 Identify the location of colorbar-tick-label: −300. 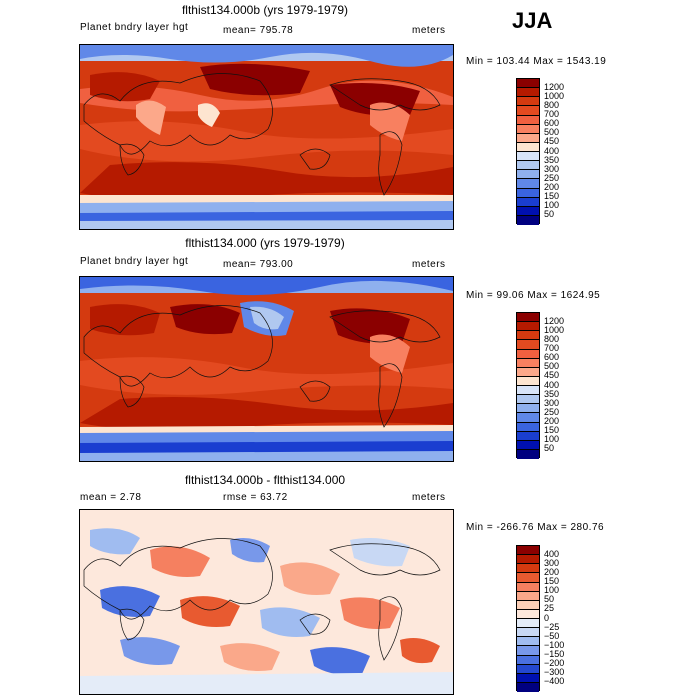
(554, 672).